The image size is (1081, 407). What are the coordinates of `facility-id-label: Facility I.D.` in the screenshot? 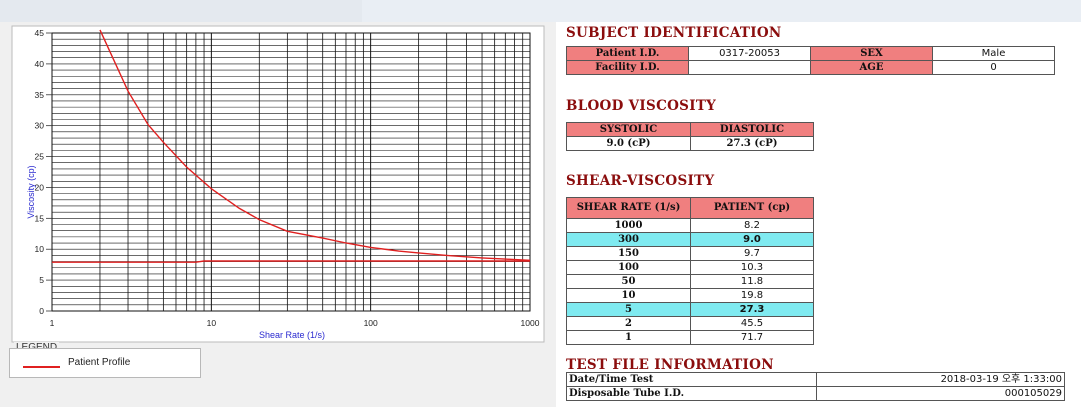 It's located at (627, 67).